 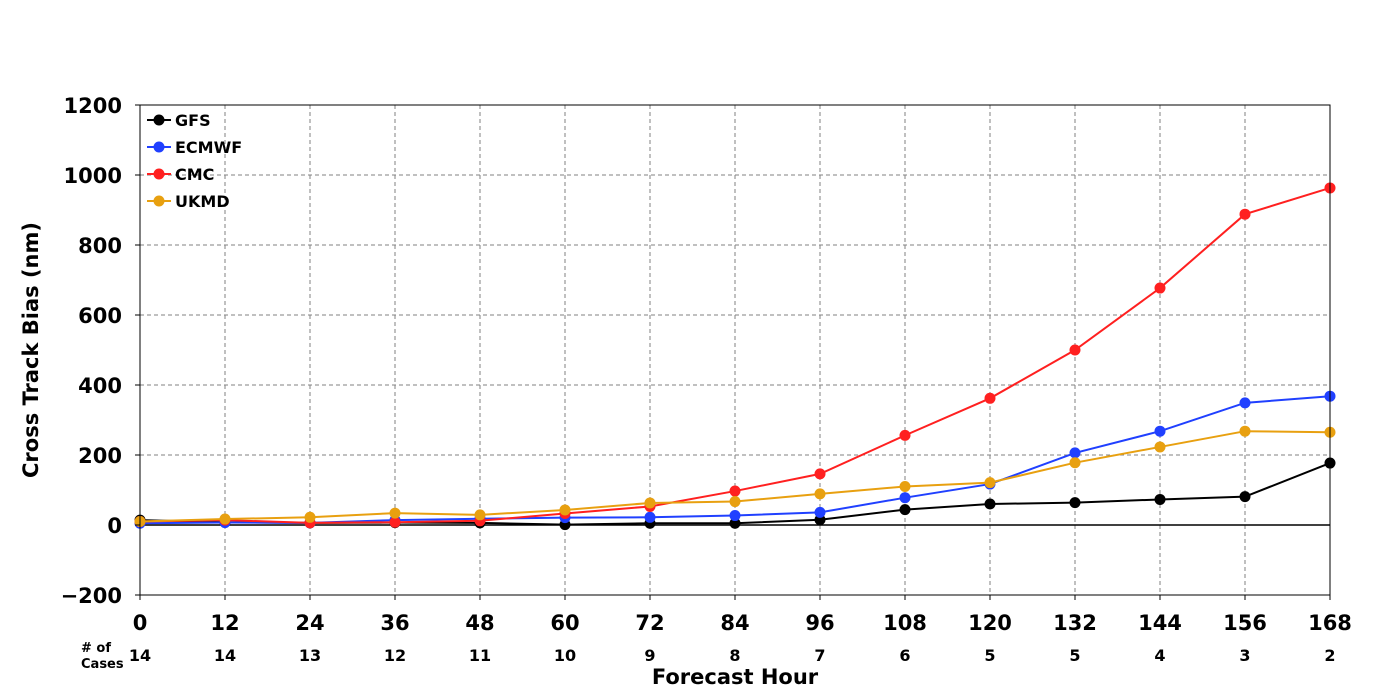 I want to click on y-tick-label: 400, so click(x=100, y=386).